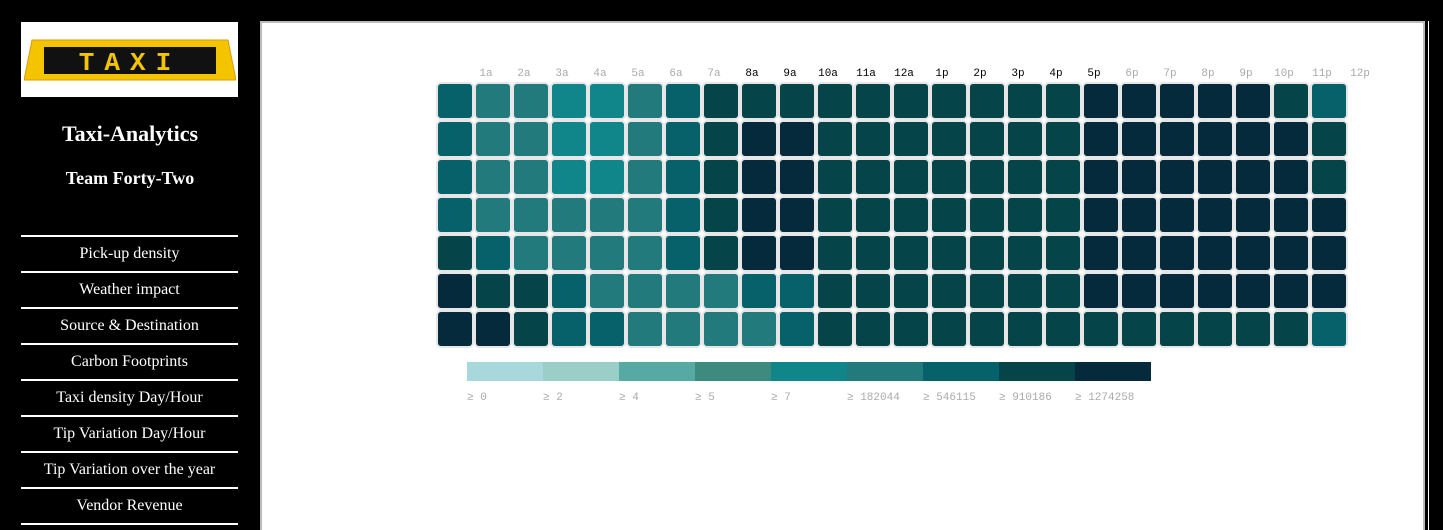 This screenshot has height=530, width=1443. What do you see at coordinates (129, 361) in the screenshot?
I see `nav-item-carbon-footprints: Carbon Footprints` at bounding box center [129, 361].